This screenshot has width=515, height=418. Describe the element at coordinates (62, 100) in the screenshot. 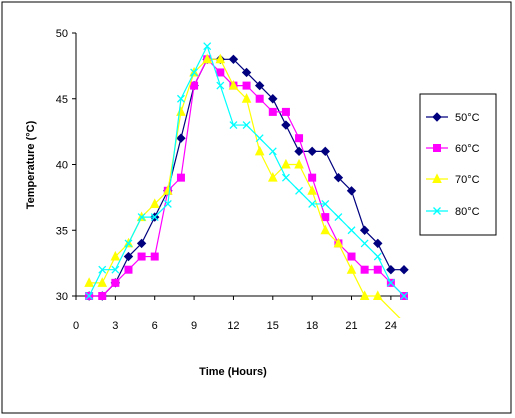

I see `y-tick-label: 45` at that location.